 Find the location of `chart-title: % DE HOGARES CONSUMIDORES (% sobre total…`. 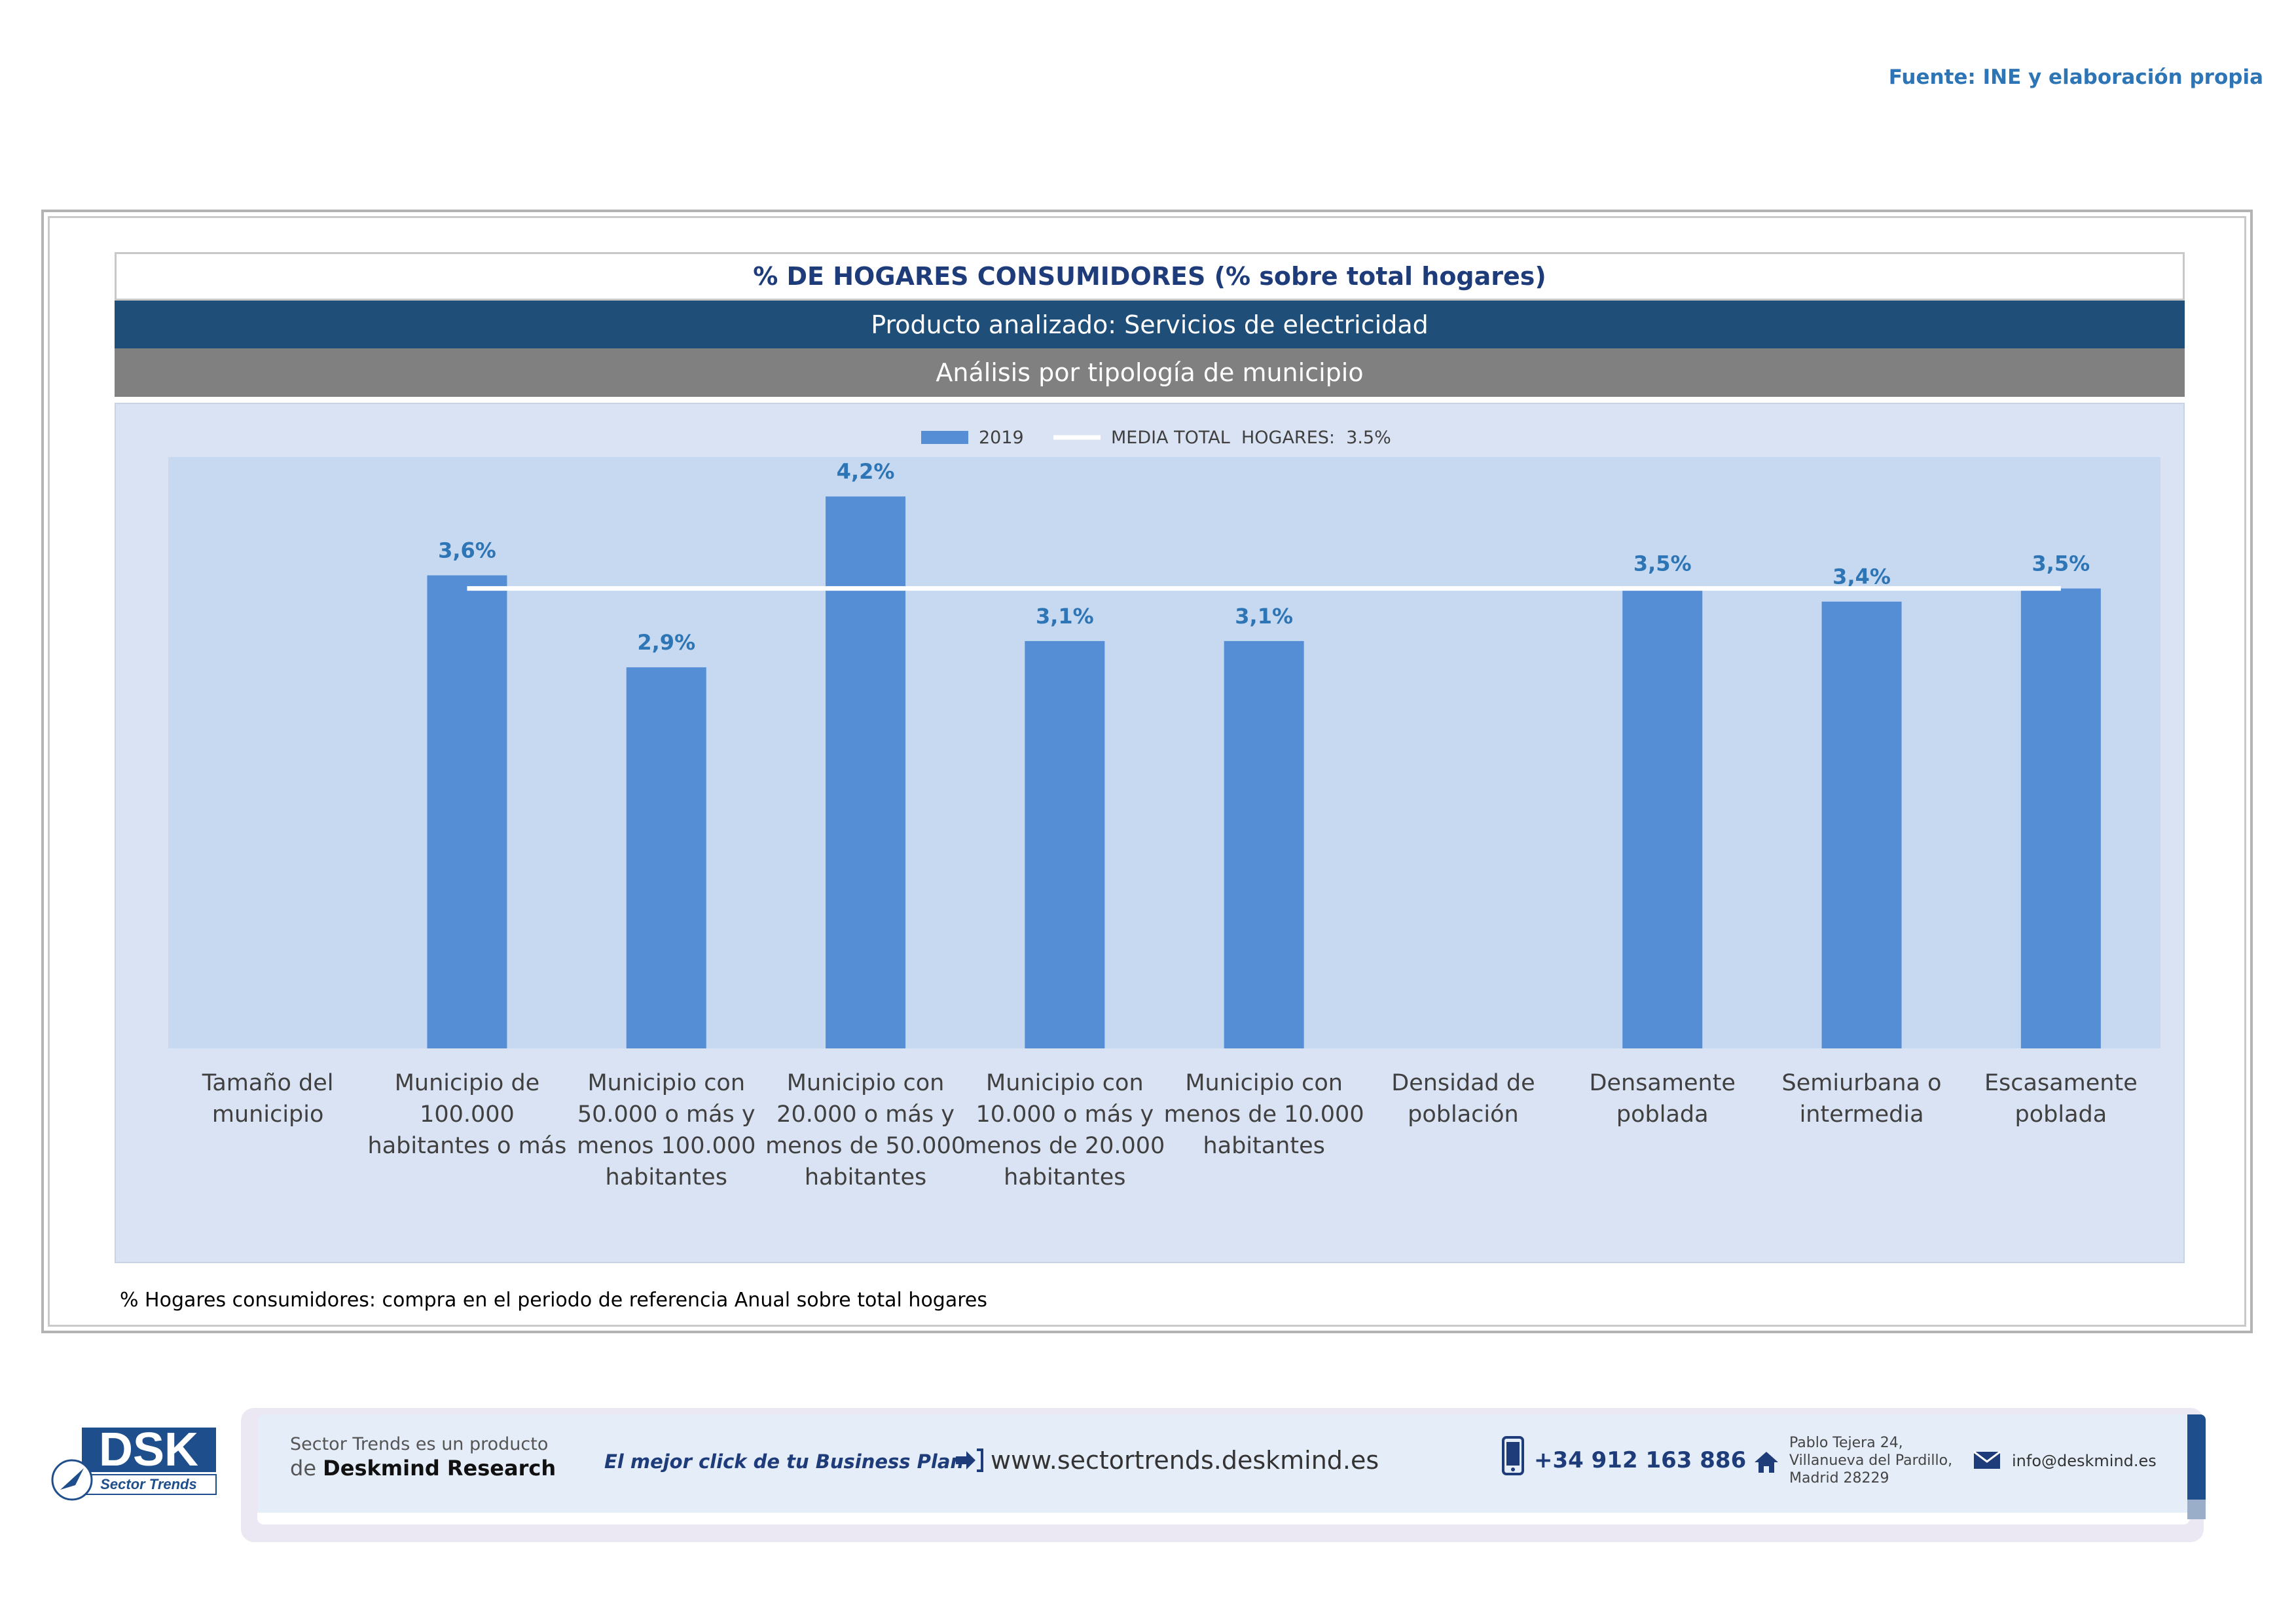

chart-title: % DE HOGARES CONSUMIDORES (% sobre total… is located at coordinates (1150, 276).